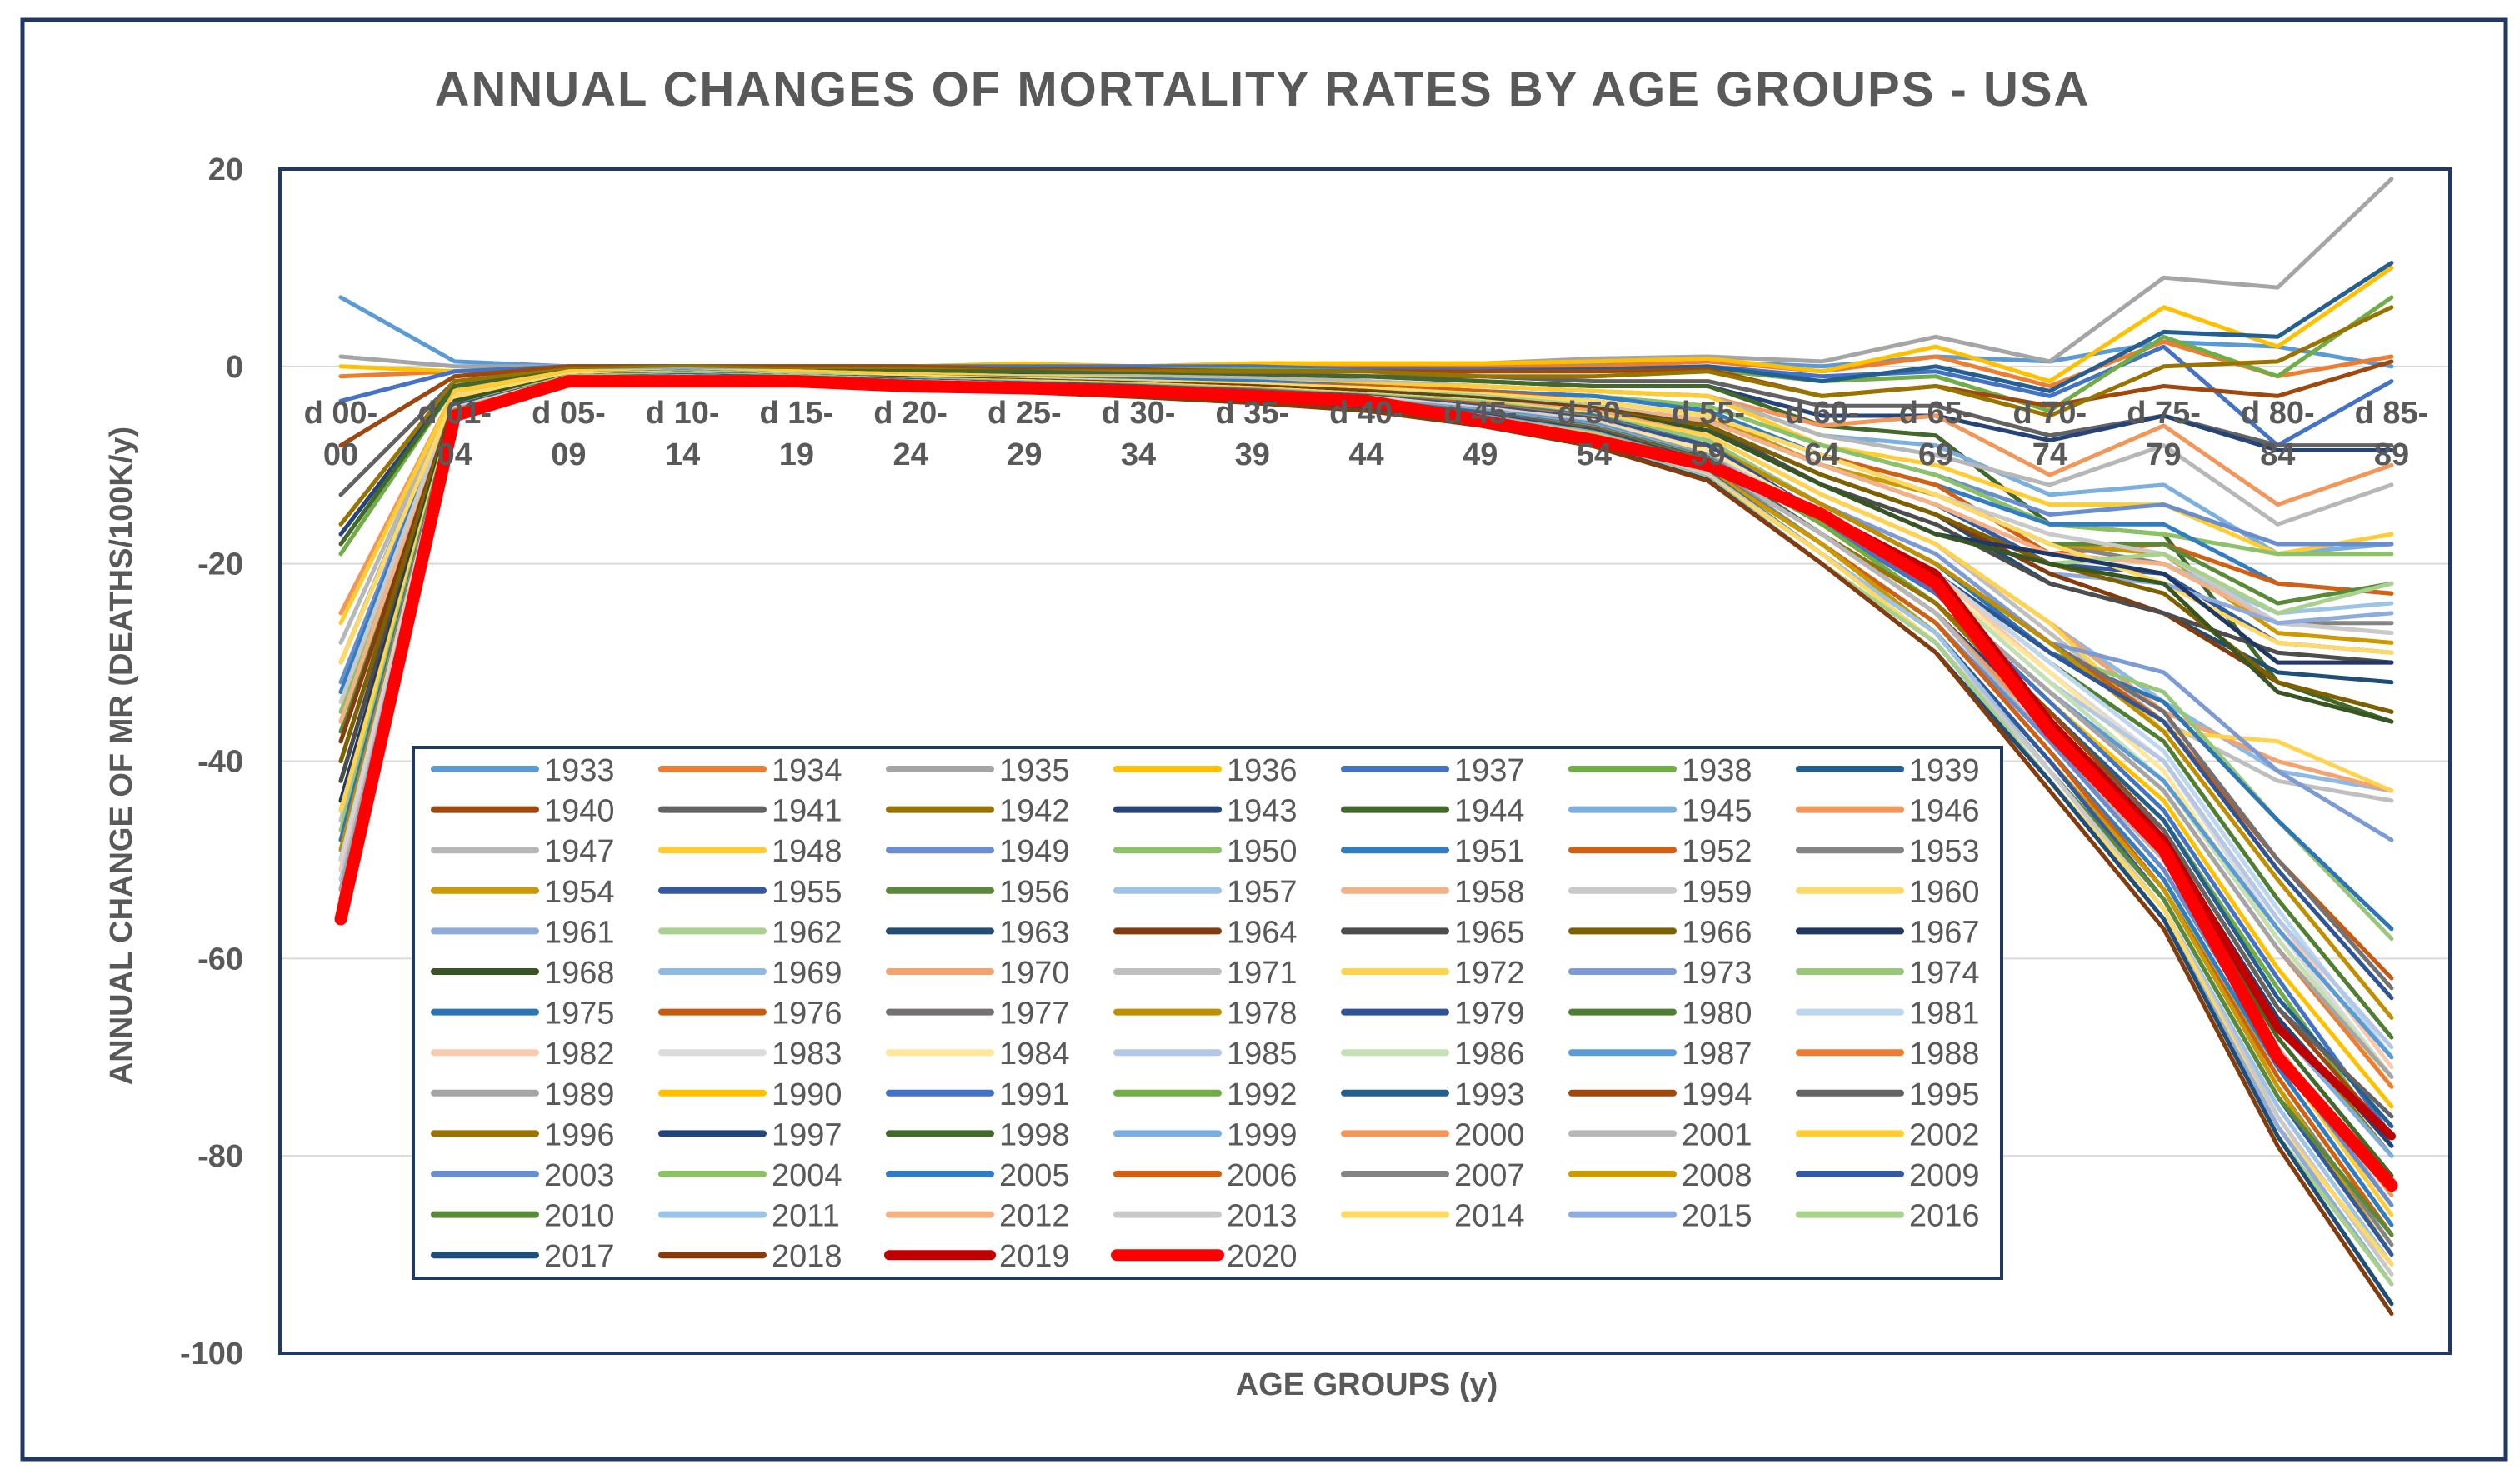 Image resolution: width=2520 pixels, height=1484 pixels. I want to click on x-tick-label: d 50-54, so click(1595, 434).